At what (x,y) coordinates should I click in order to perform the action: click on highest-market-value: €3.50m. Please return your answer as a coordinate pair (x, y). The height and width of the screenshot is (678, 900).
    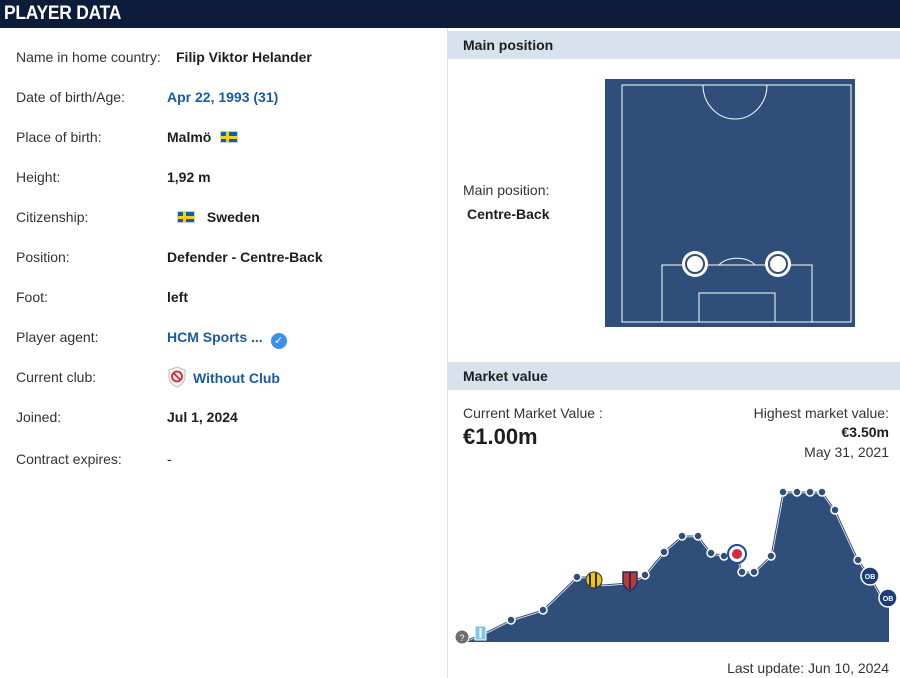
    Looking at the image, I should click on (865, 432).